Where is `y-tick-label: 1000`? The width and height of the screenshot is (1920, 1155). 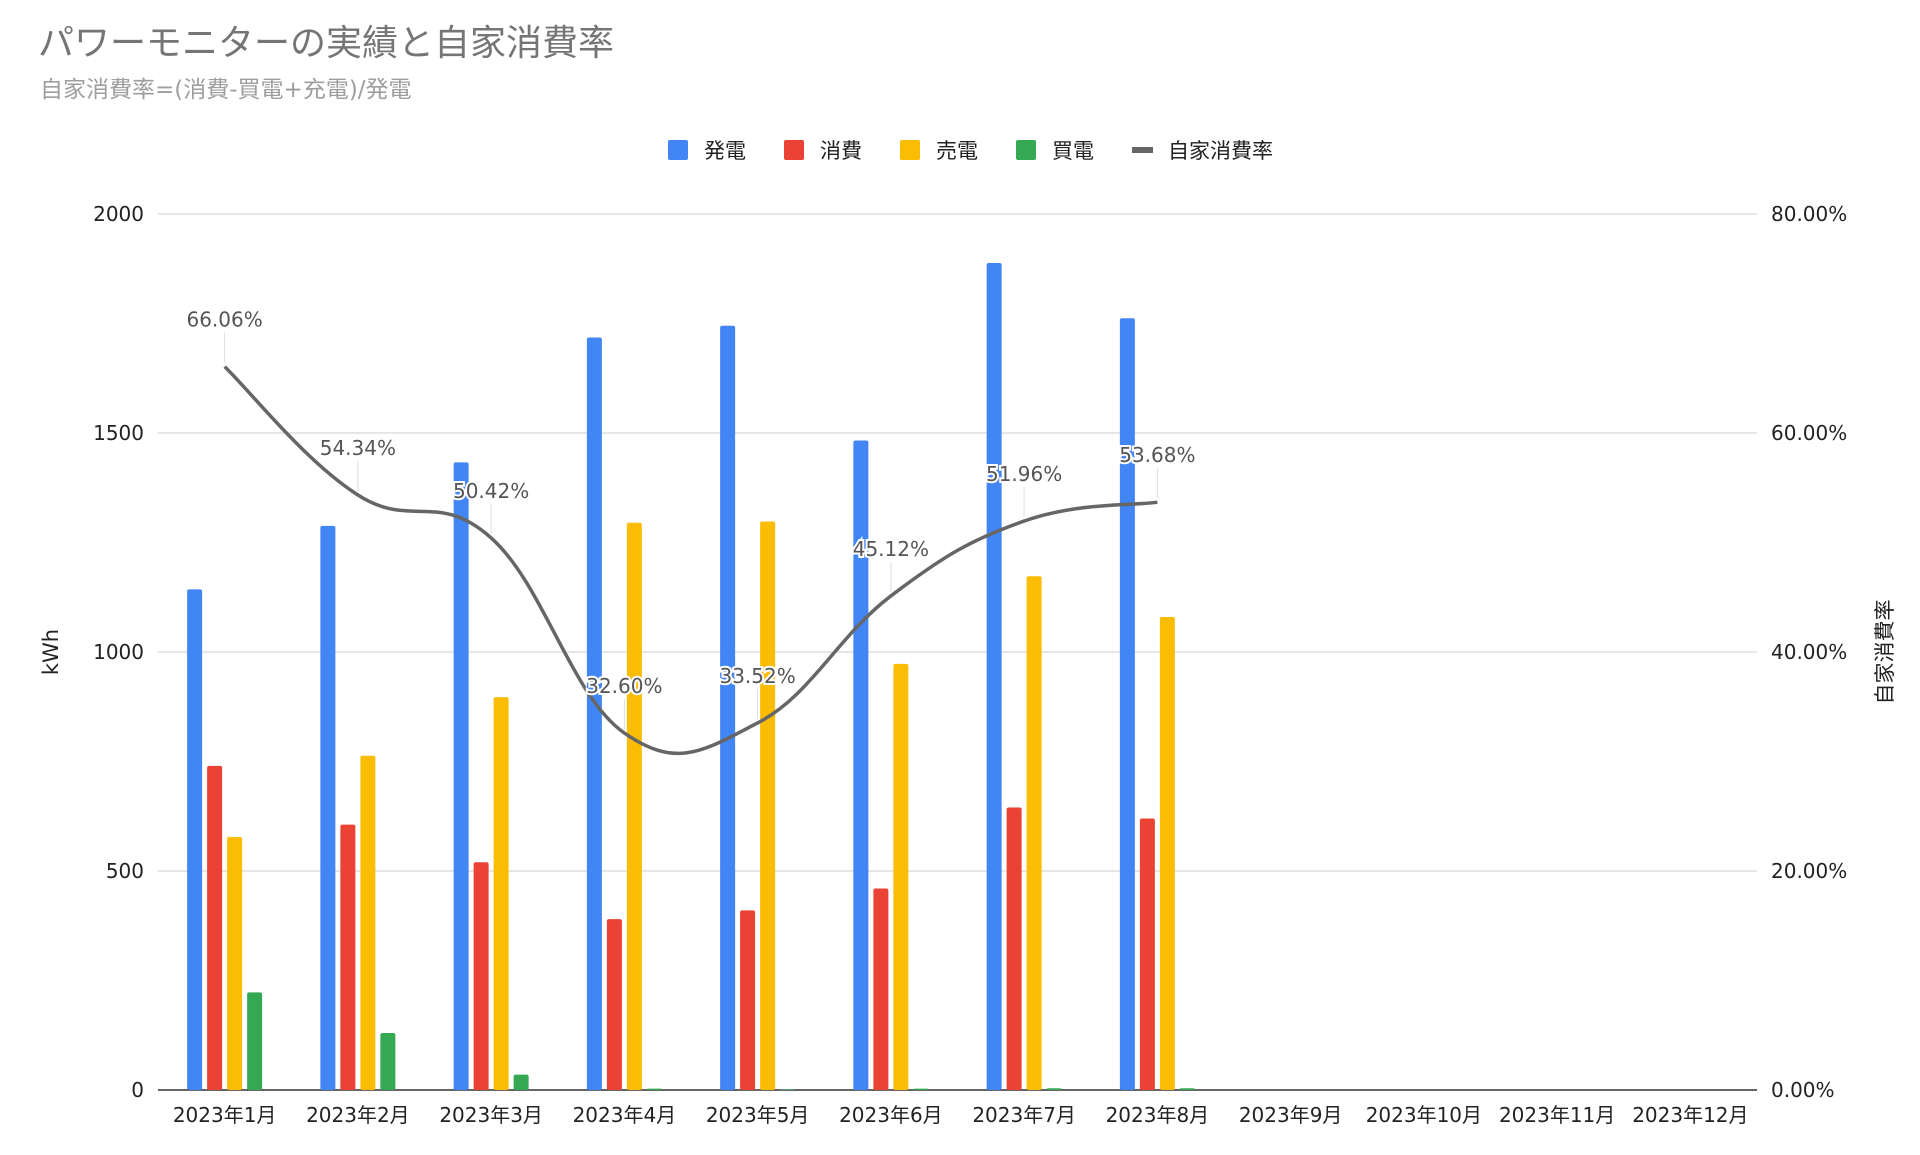 y-tick-label: 1000 is located at coordinates (118, 652).